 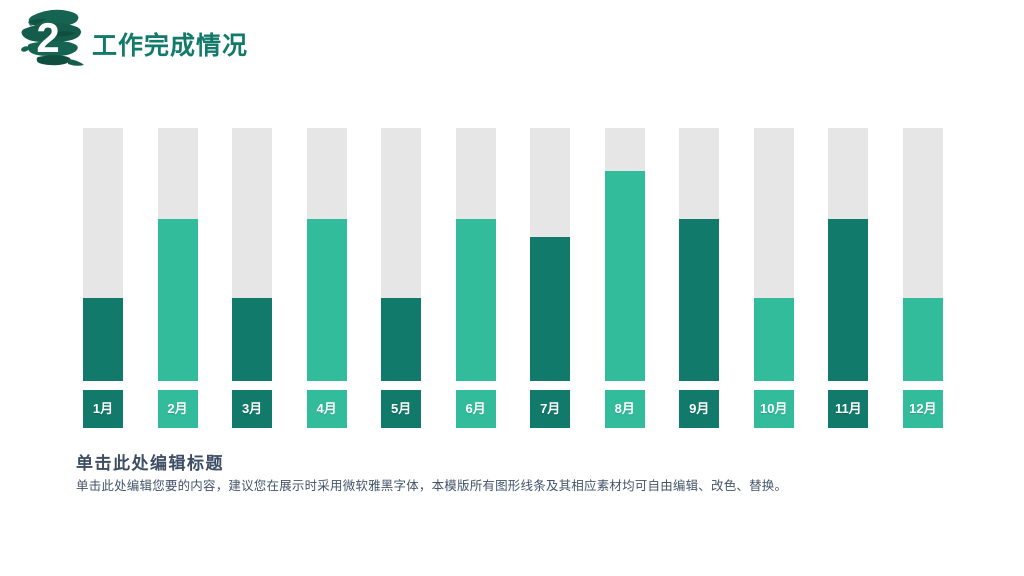 I want to click on bar-column-month-11: 11月, so click(x=848, y=278).